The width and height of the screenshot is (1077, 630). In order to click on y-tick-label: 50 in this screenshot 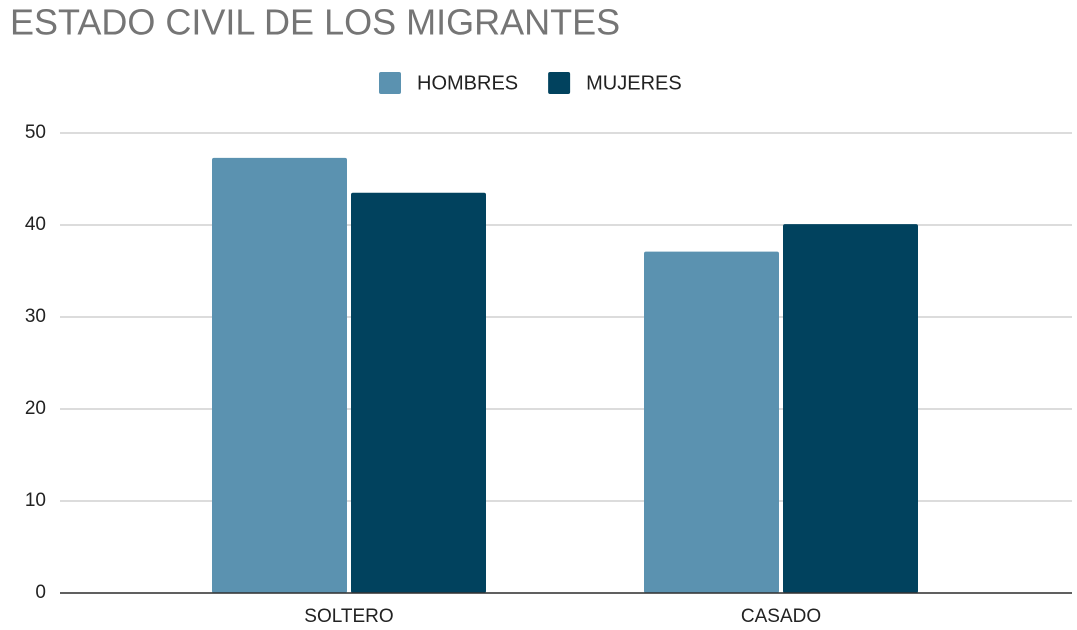, I will do `click(35, 132)`.